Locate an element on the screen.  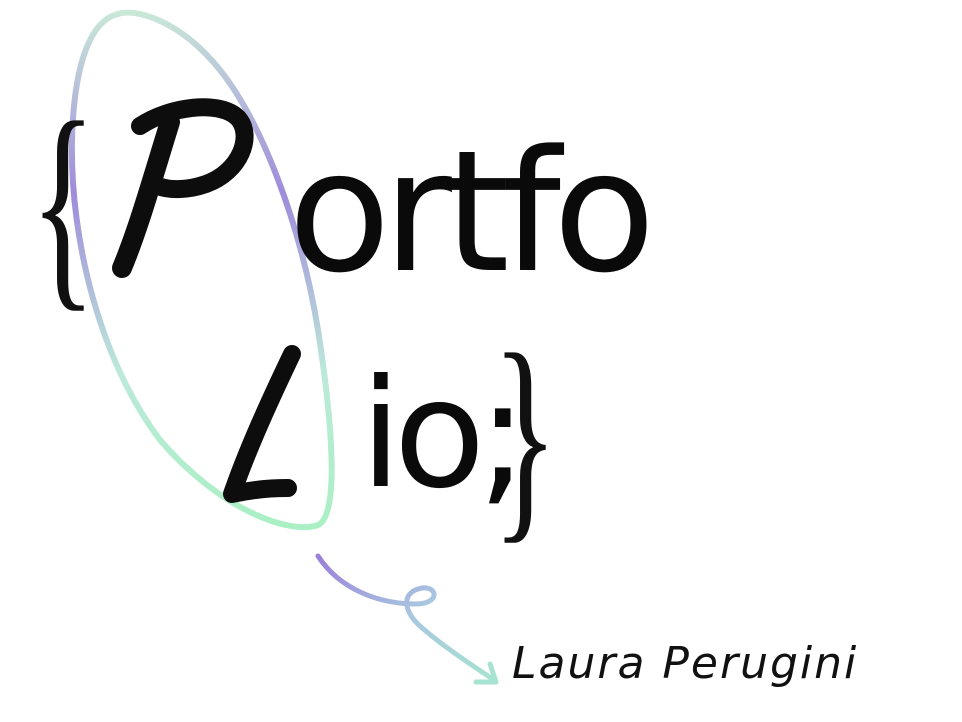
author-signature: Laura Perugini is located at coordinates (685, 663).